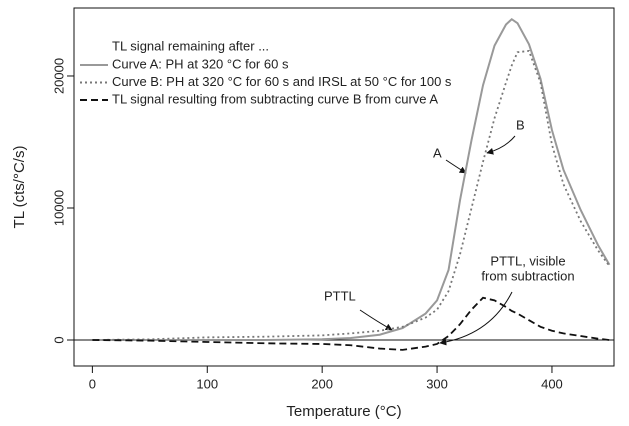  What do you see at coordinates (19, 187) in the screenshot?
I see `y-axis-title: TL (cts/°C/s)` at bounding box center [19, 187].